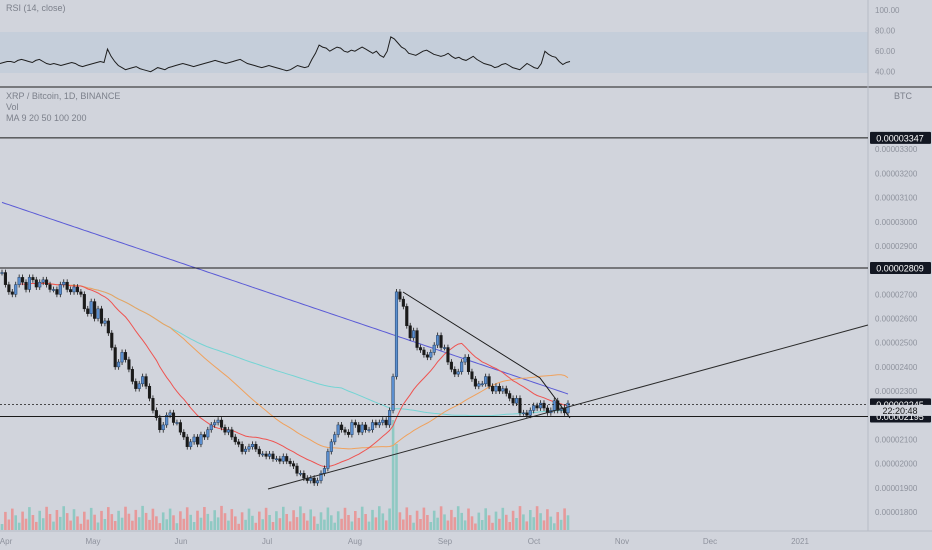 The width and height of the screenshot is (932, 550). I want to click on rsi-tick-label: 40.00, so click(885, 72).